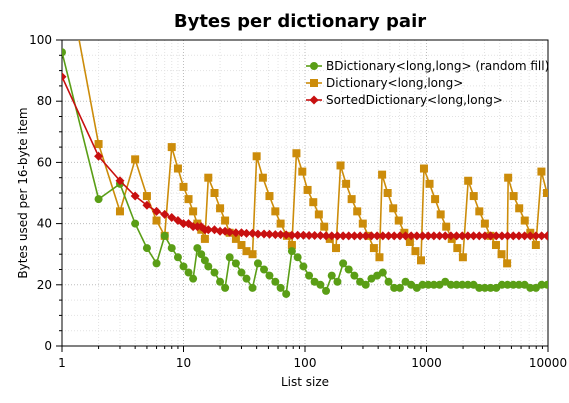 The image size is (569, 403). I want to click on x-tick-label: 10000, so click(548, 363).